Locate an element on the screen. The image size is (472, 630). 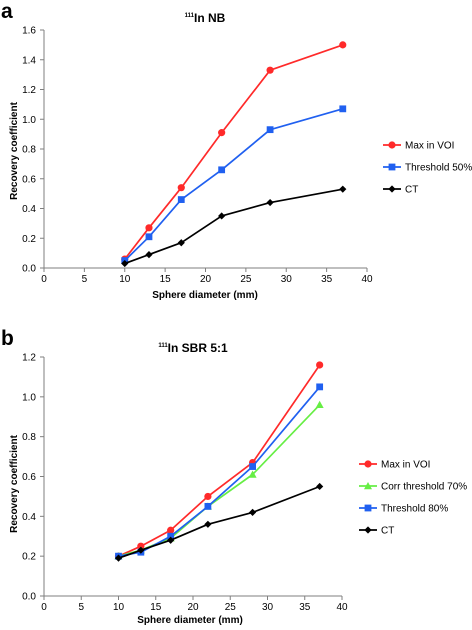
y-tick-label: 0.4 is located at coordinates (29, 209).